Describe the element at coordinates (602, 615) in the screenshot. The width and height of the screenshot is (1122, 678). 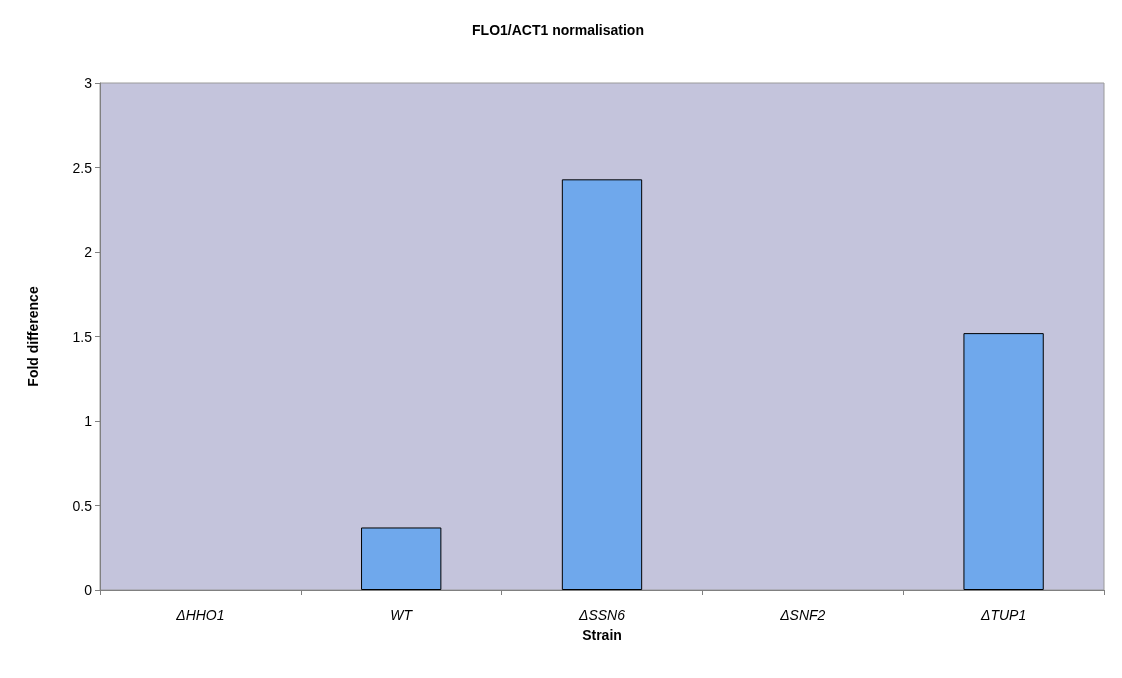
I see `x-tick-label: ΔSSN6` at that location.